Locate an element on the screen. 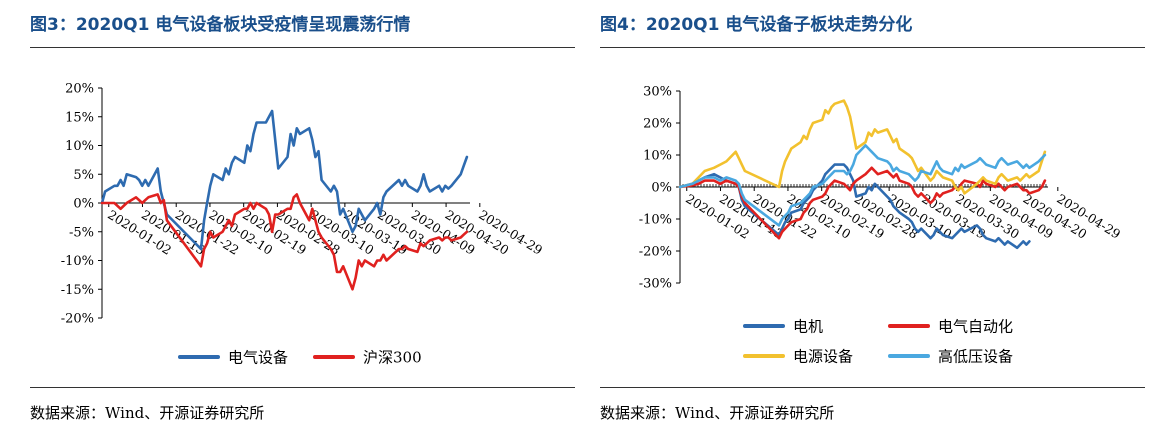 The height and width of the screenshot is (442, 1150). y-tick-label: 30% is located at coordinates (657, 92).